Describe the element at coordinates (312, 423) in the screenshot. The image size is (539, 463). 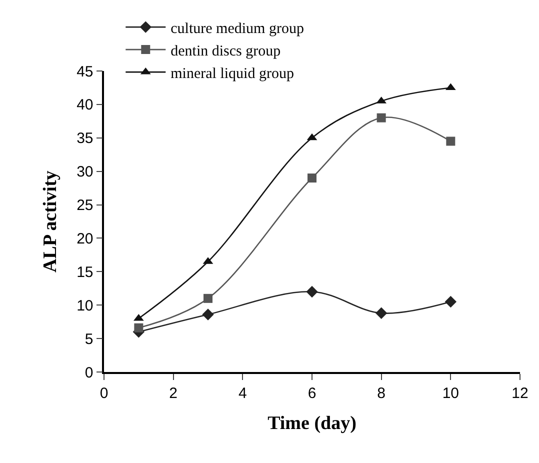
I see `x-axis-title: Time (day)` at that location.